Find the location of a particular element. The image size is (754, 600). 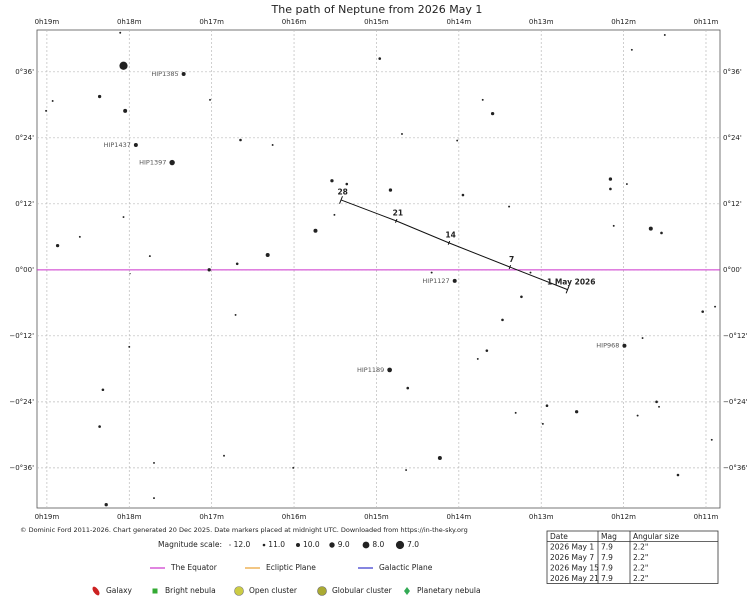

star-label: HIP1385 is located at coordinates (164, 74).